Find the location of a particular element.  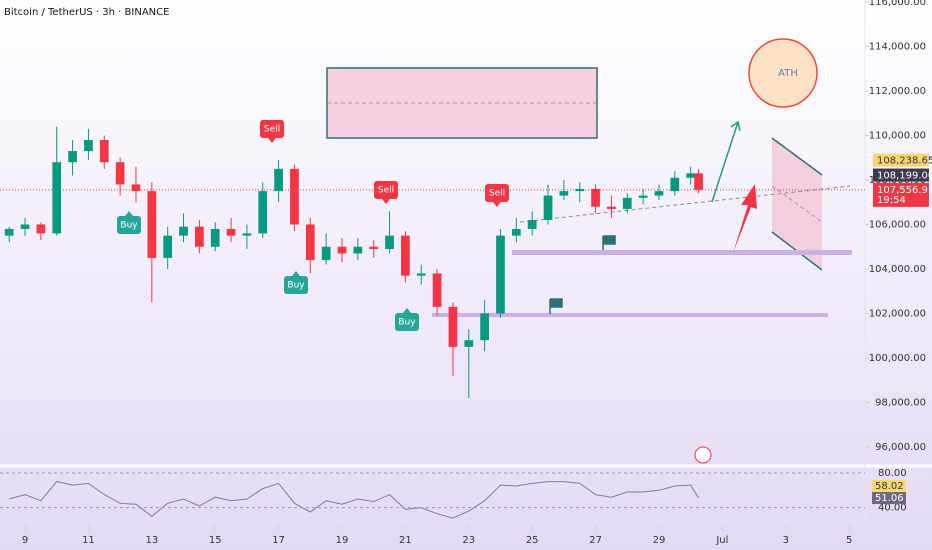

trend-line is located at coordinates (685, 204).